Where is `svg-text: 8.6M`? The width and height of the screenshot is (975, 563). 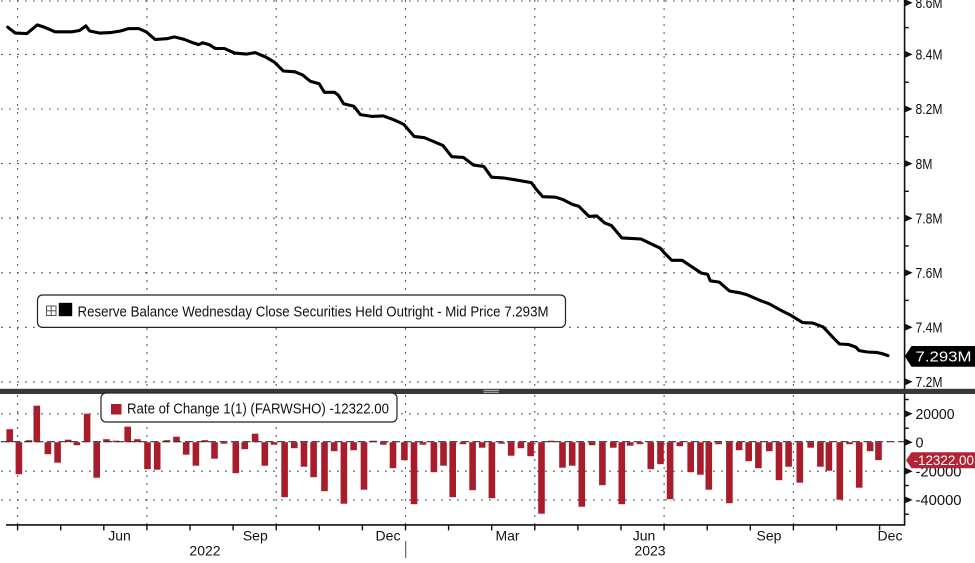 svg-text: 8.6M is located at coordinates (929, 6).